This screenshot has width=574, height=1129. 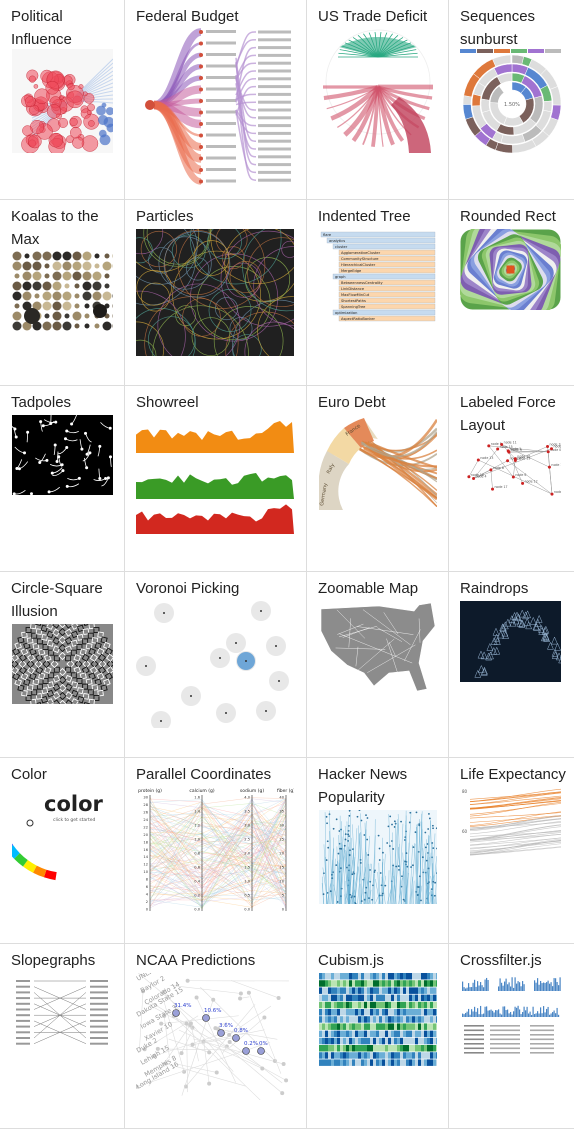 I want to click on force-node-label: node 12, so click(x=531, y=481).